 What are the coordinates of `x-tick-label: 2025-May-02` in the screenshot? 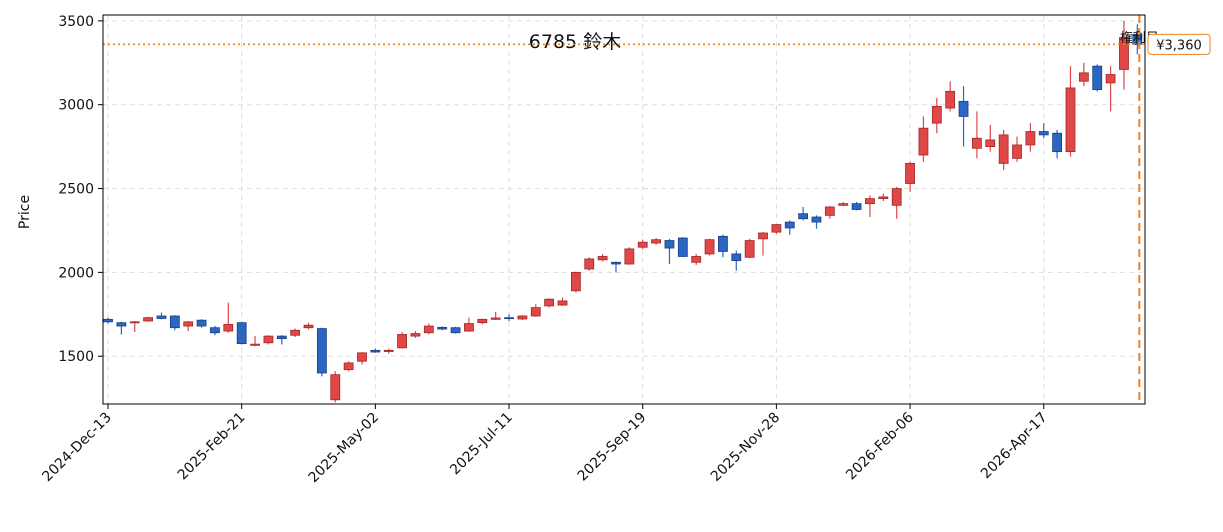 It's located at (344, 448).